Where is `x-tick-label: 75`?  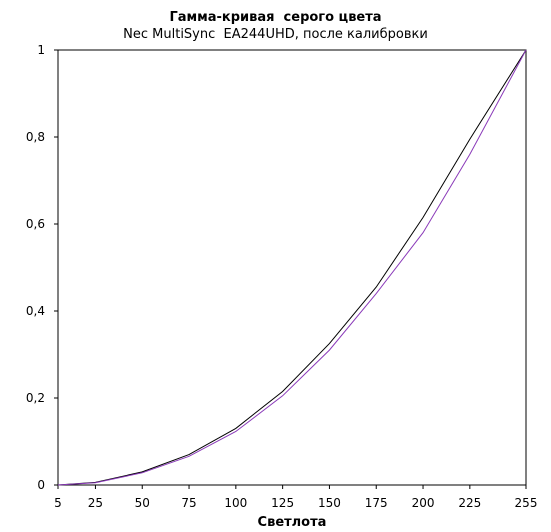 x-tick-label: 75 is located at coordinates (188, 503).